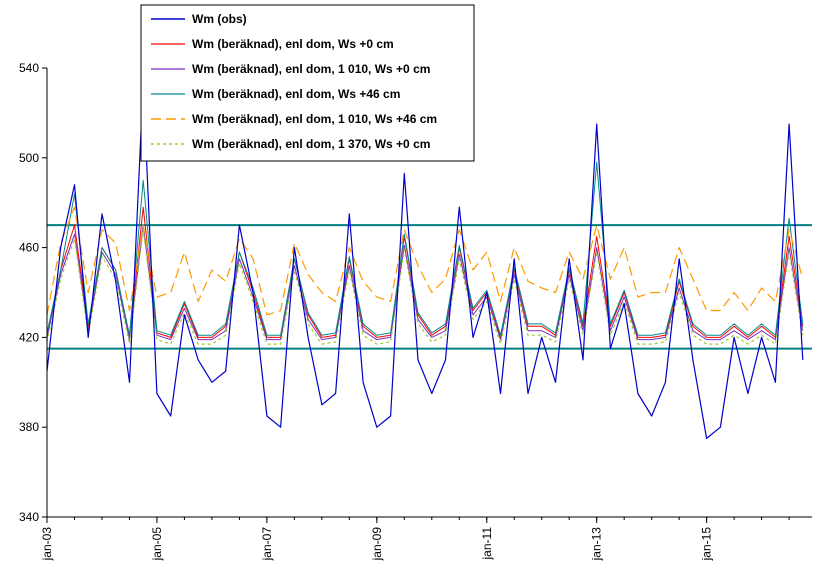  I want to click on legend-label: Wm (beräknad), enl dom, Ws +46 cm, so click(296, 94).